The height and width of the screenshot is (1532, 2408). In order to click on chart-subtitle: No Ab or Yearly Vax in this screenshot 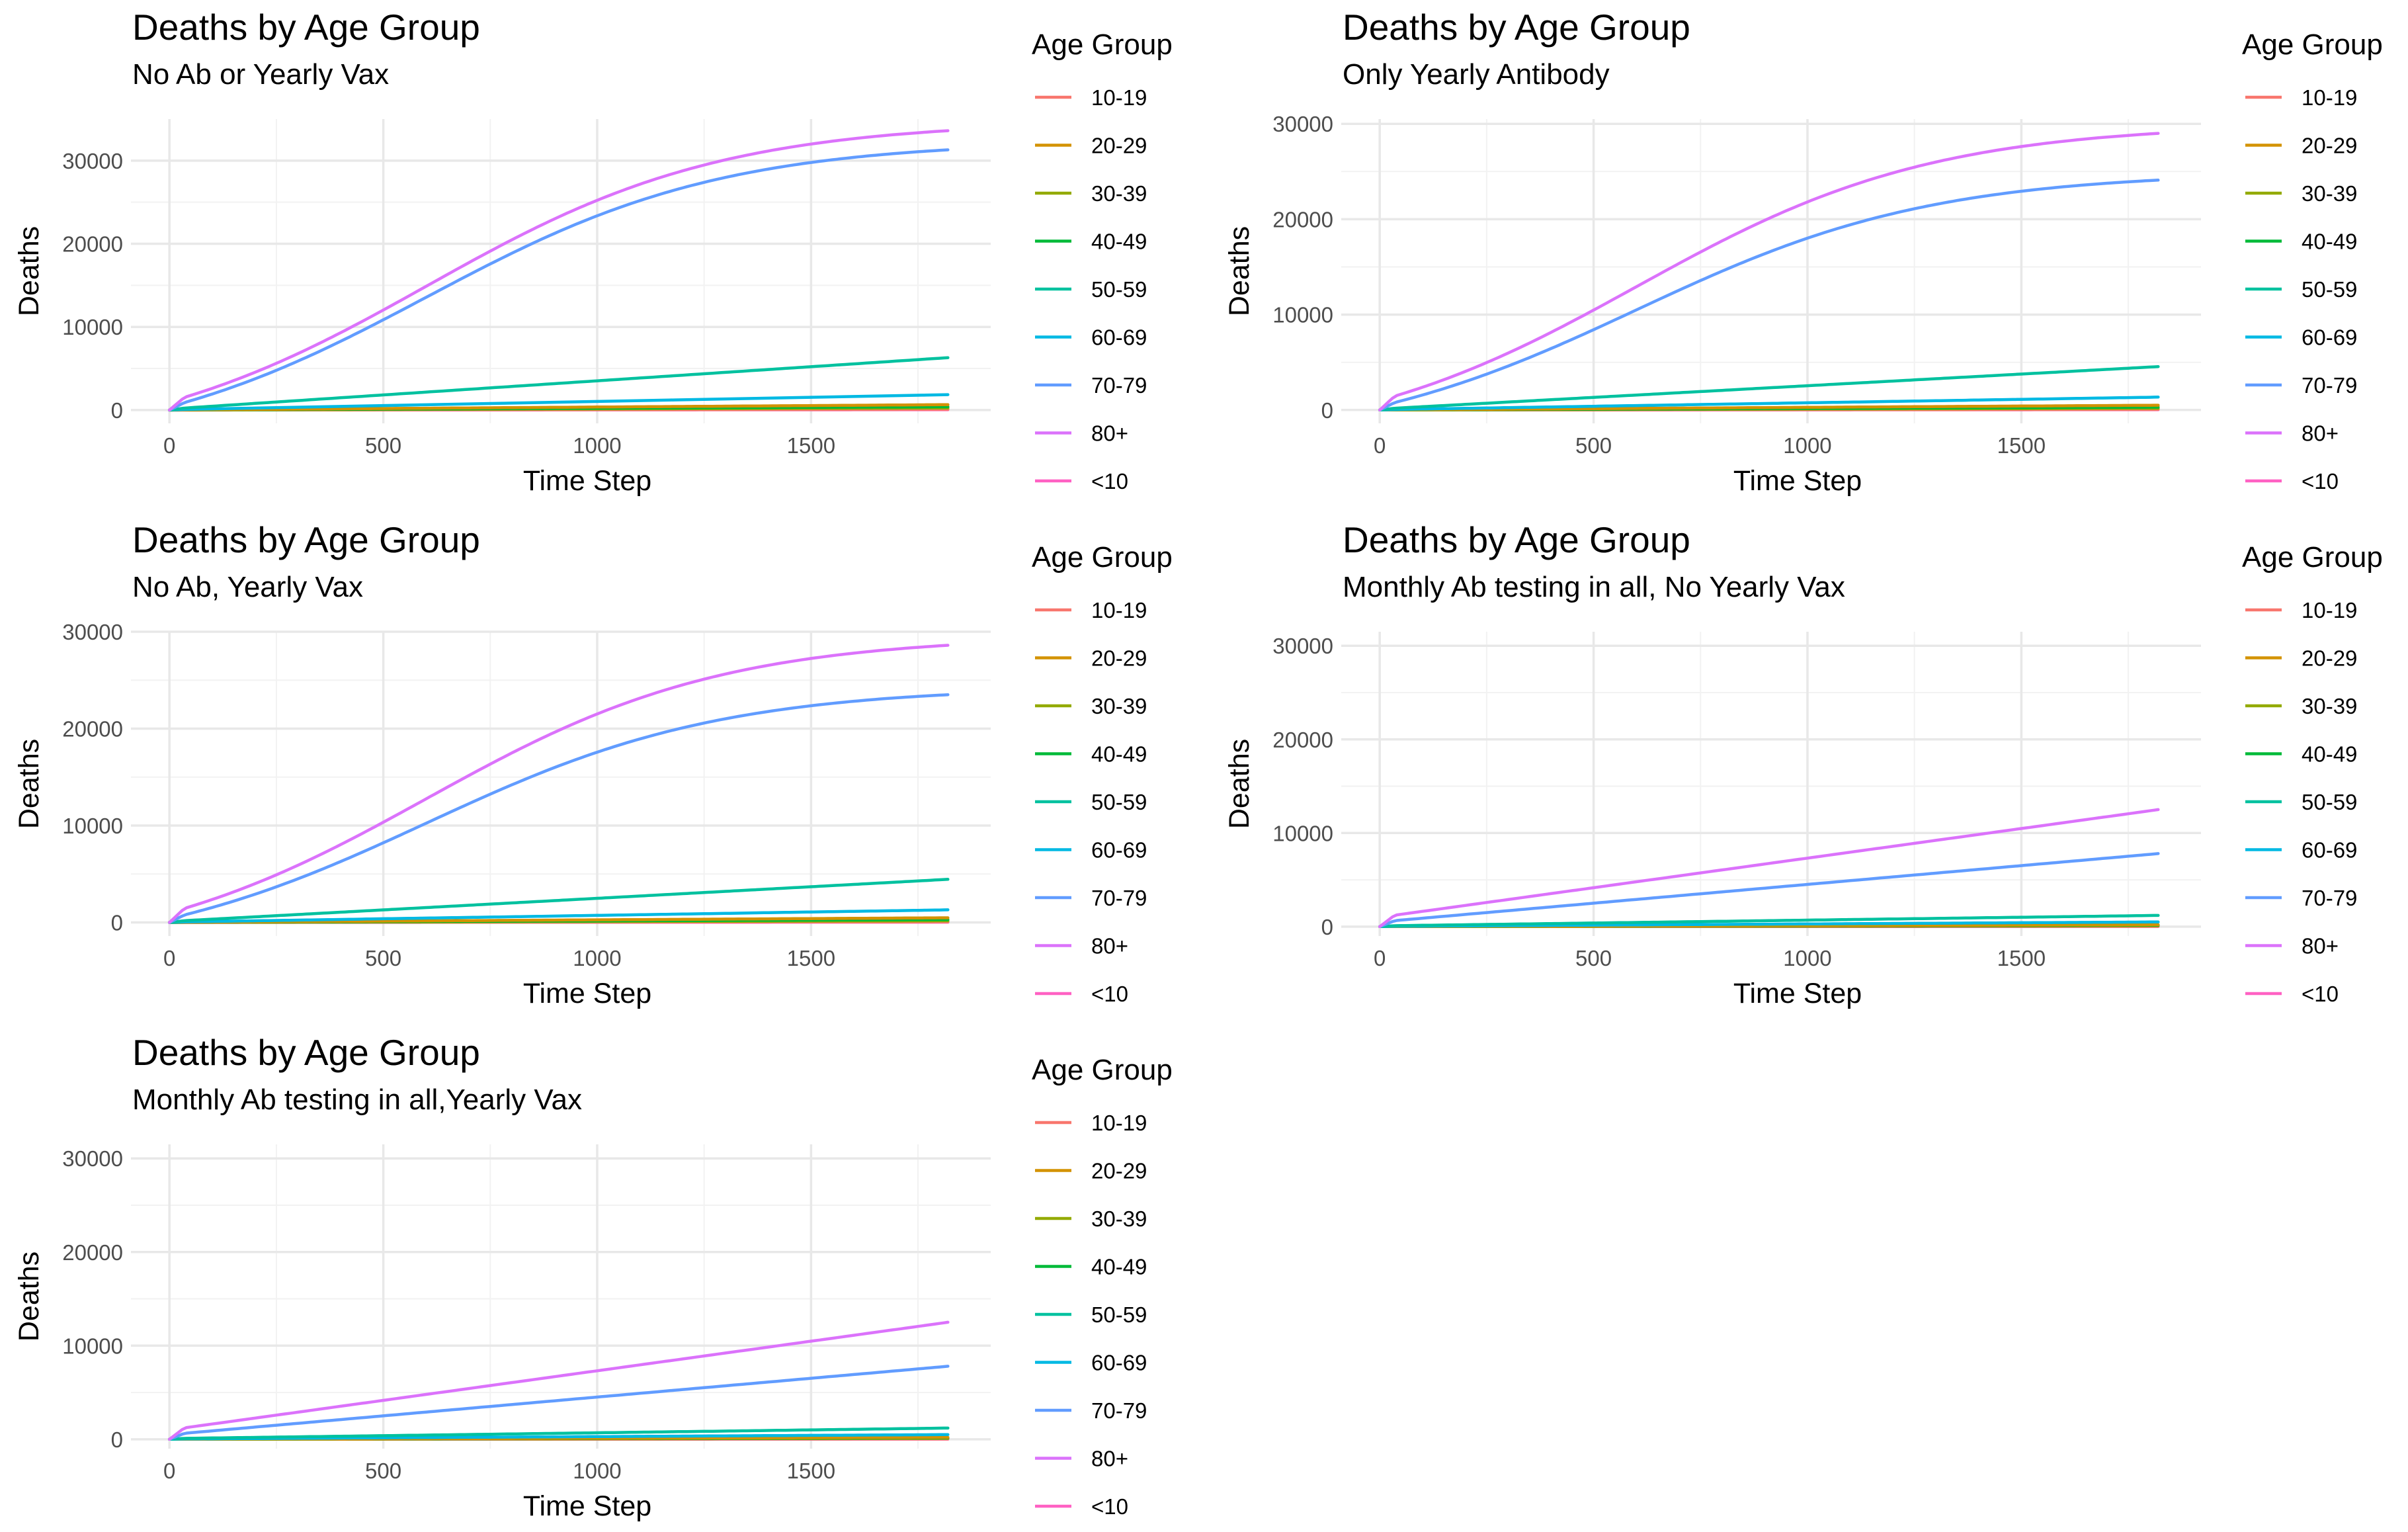, I will do `click(260, 74)`.